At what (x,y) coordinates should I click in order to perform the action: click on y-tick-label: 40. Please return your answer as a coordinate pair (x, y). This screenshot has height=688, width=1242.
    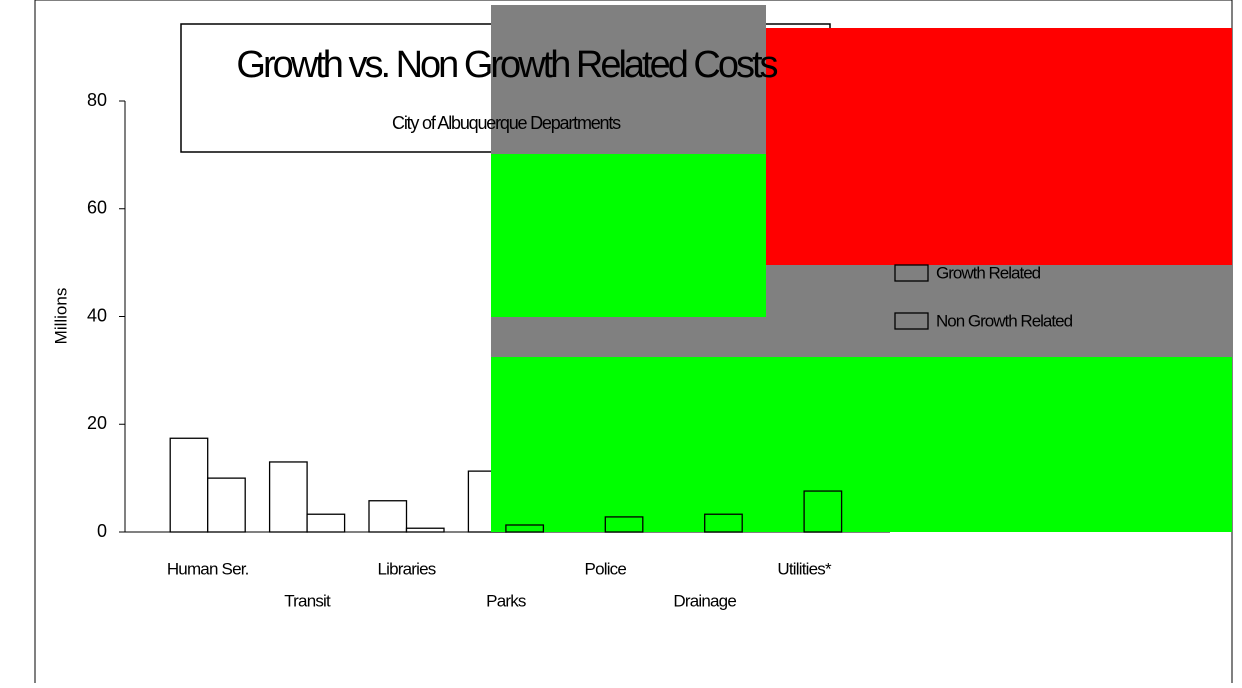
    Looking at the image, I should click on (97, 315).